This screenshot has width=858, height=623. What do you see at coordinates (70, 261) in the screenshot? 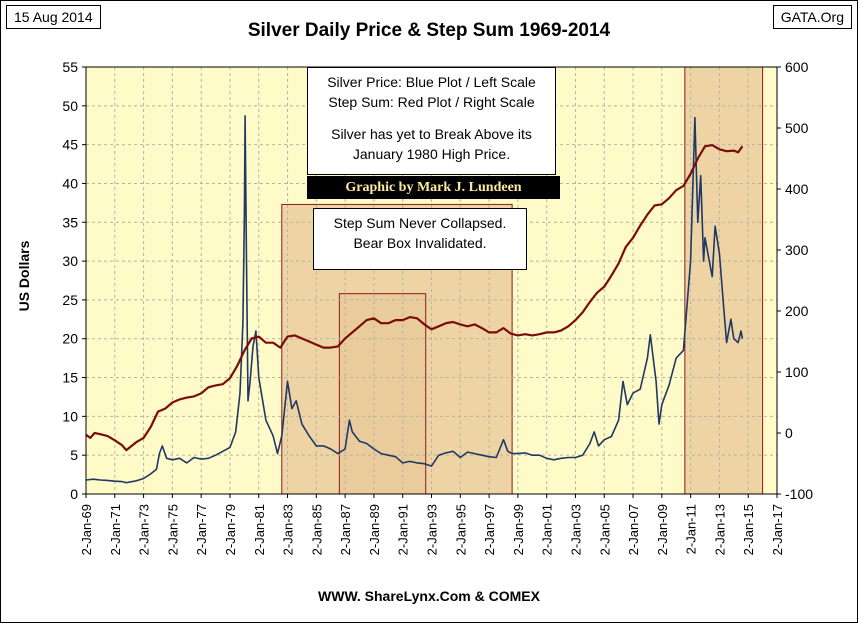
I see `y-tick-label-left: 30` at bounding box center [70, 261].